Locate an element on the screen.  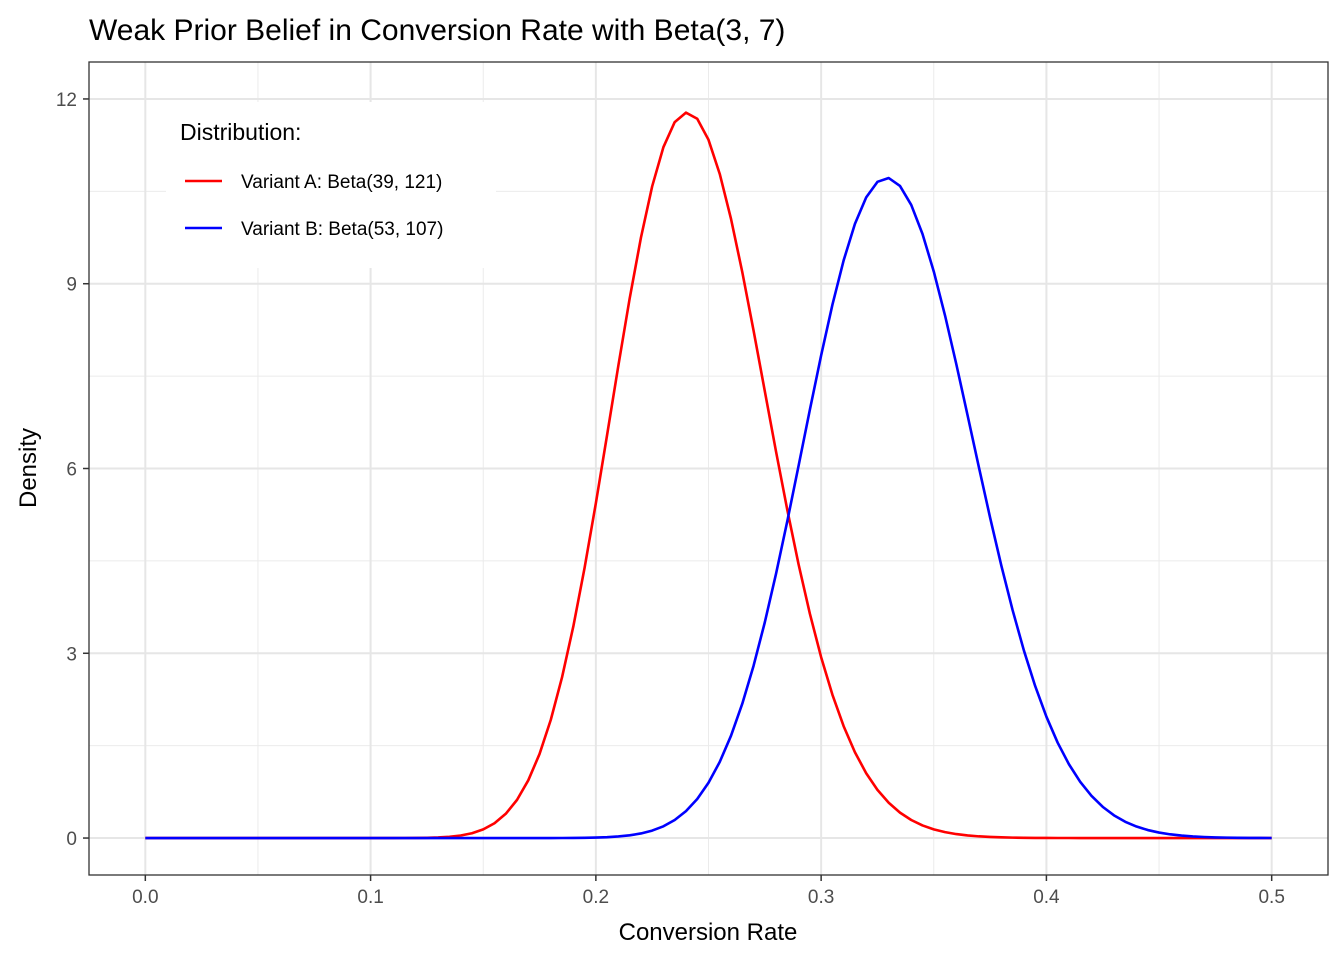
y-tick-label: 6 is located at coordinates (71, 470).